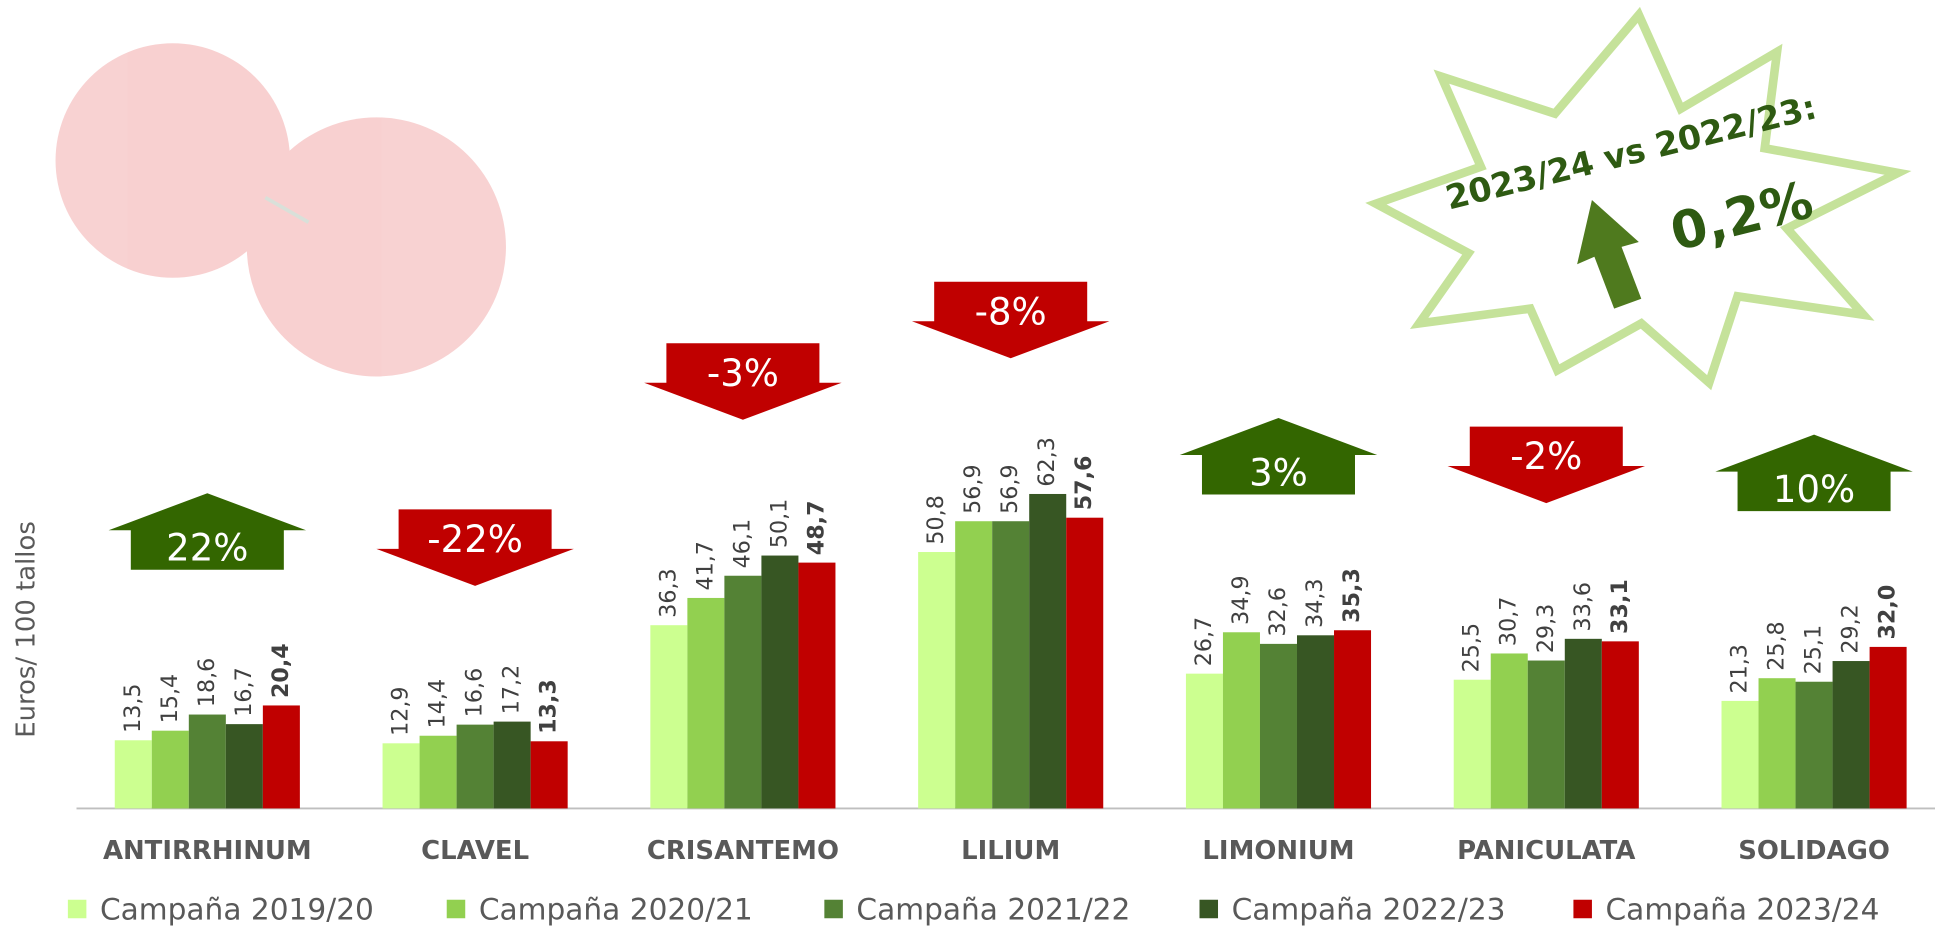 This screenshot has height=931, width=1935. Describe the element at coordinates (207, 682) in the screenshot. I see `value-label: 18,6` at that location.